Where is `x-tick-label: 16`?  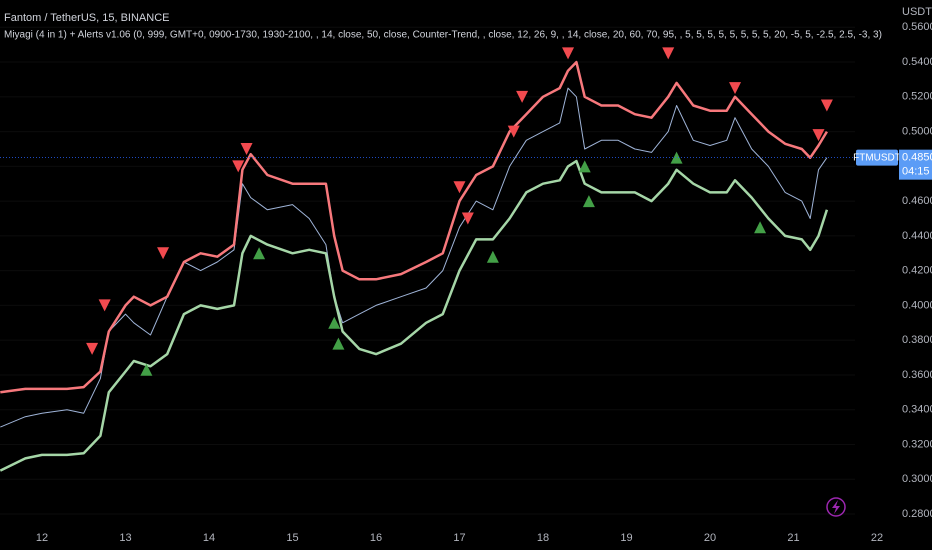 x-tick-label: 16 is located at coordinates (376, 538).